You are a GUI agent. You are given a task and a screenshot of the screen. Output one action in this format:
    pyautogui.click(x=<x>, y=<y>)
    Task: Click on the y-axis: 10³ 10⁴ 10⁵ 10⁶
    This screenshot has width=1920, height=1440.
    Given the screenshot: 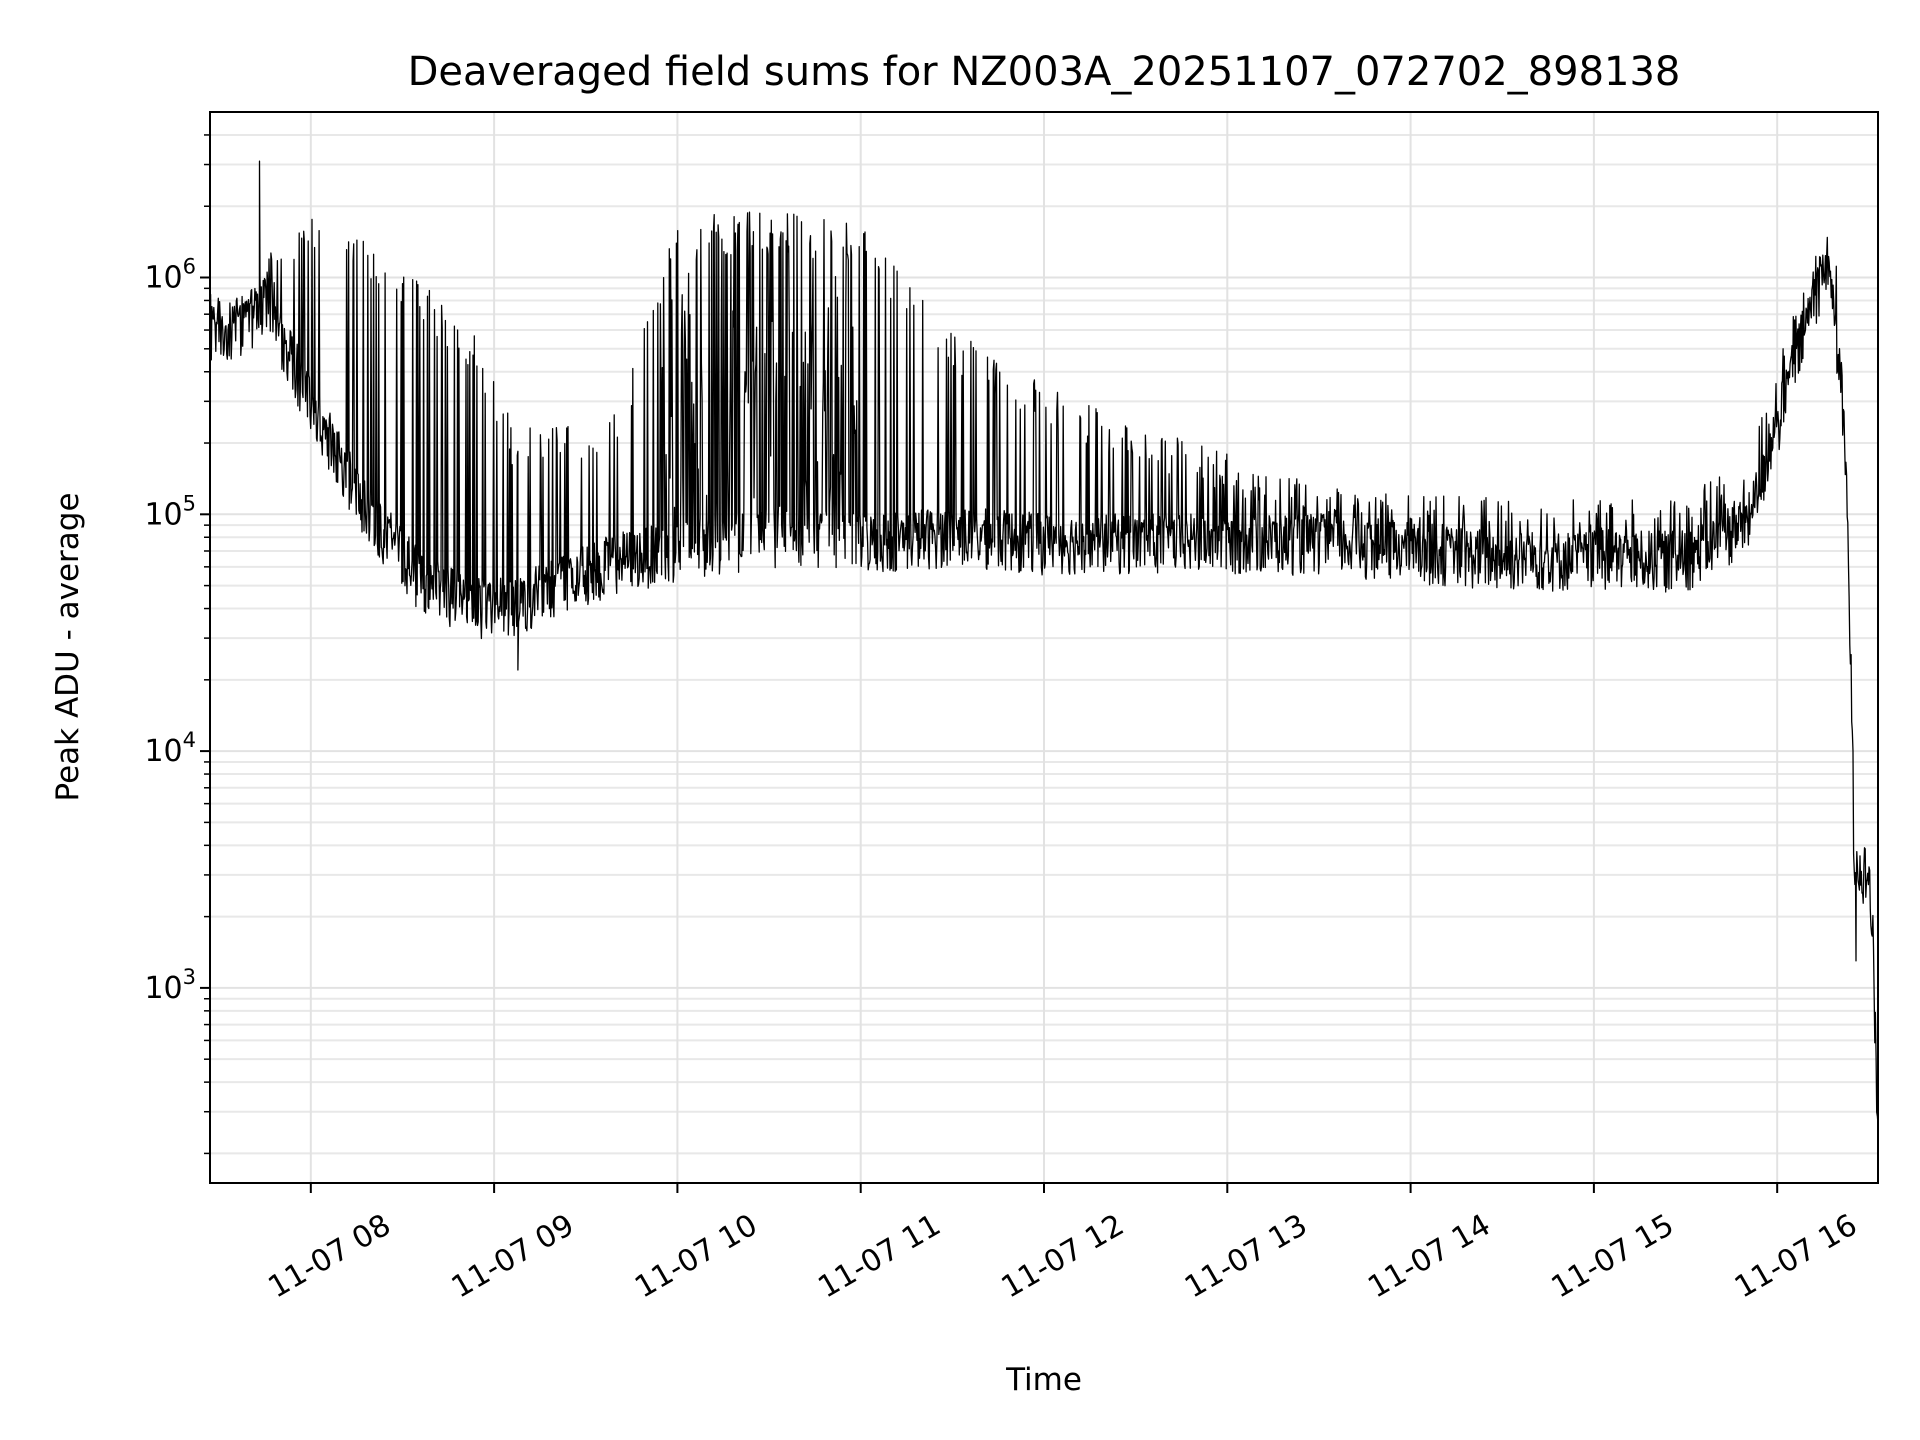 What is the action you would take?
    pyautogui.click(x=177, y=644)
    